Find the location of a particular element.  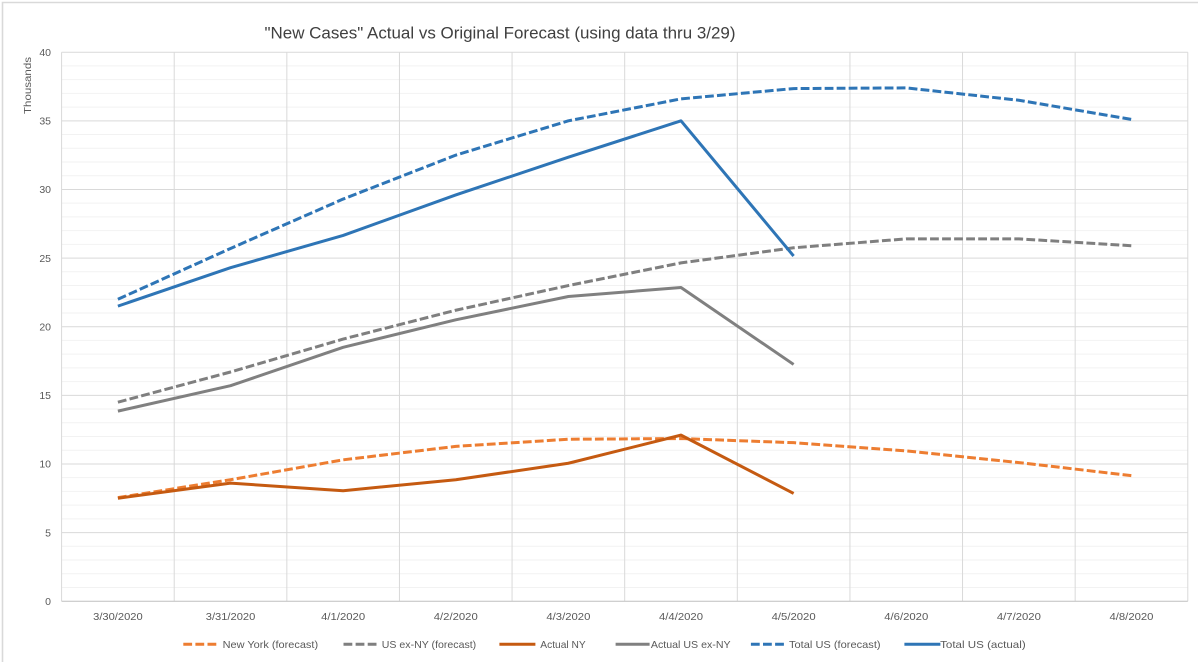

svg-text: Thousands is located at coordinates (28, 85).